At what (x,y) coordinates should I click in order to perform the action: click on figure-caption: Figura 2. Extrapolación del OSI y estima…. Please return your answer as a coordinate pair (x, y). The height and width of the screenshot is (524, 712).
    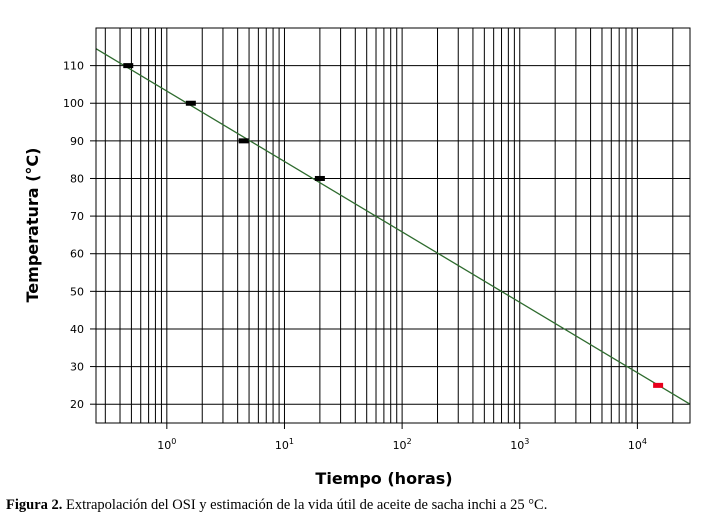
    Looking at the image, I should click on (276, 505).